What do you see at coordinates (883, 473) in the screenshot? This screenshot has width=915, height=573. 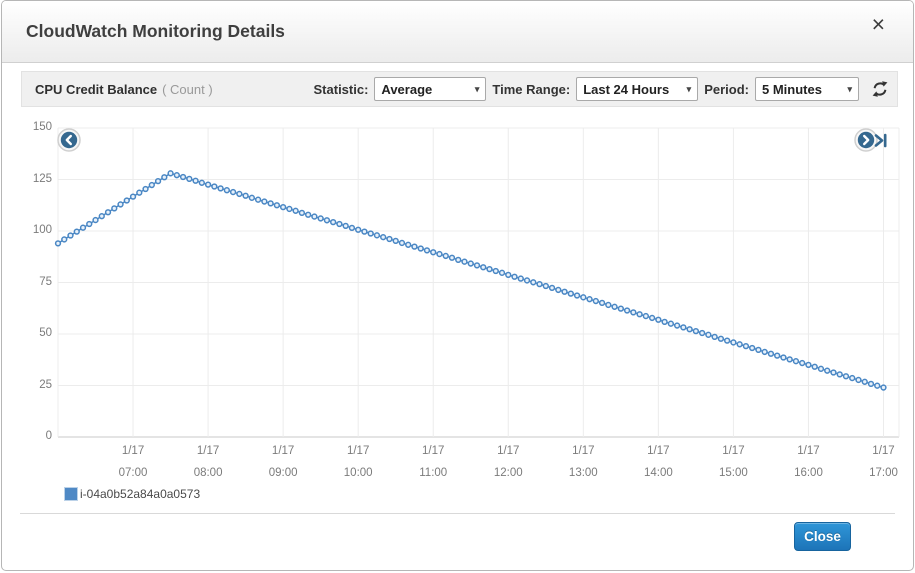 I see `x-tick-label: 17:00` at bounding box center [883, 473].